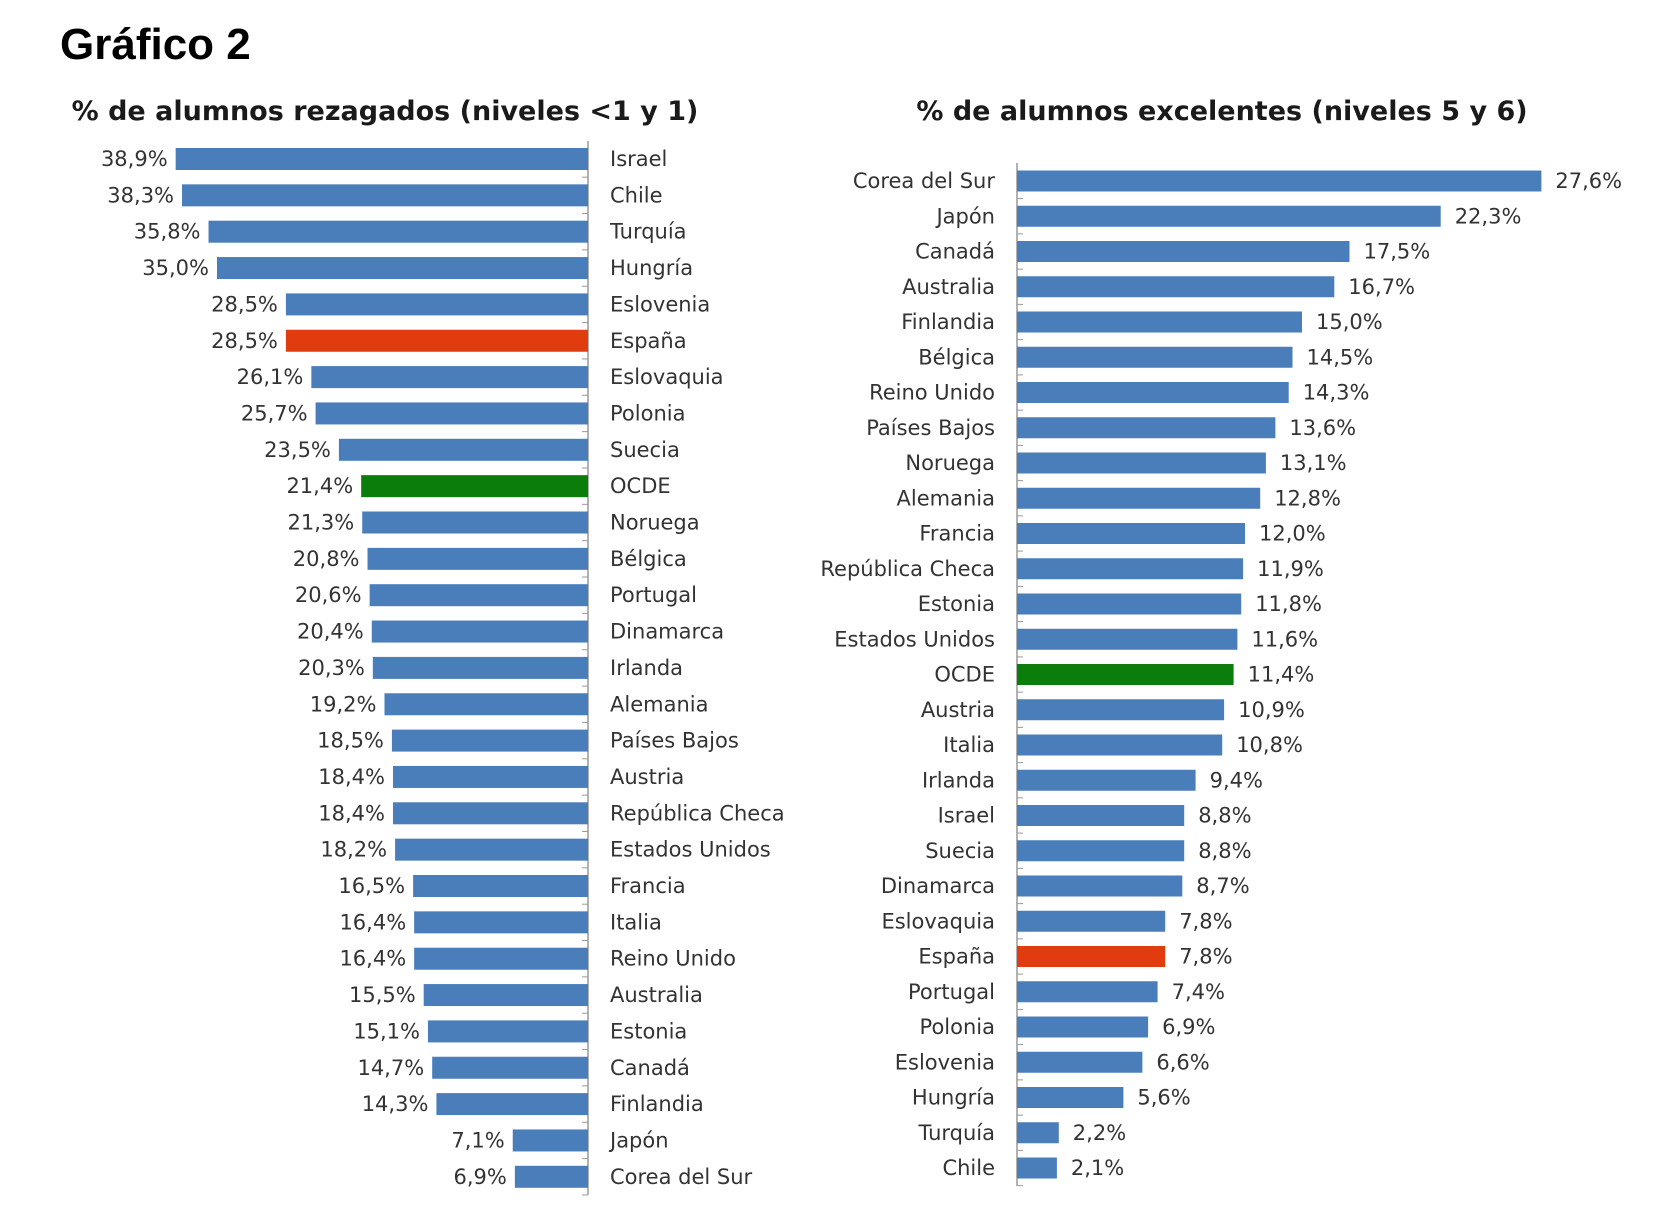 This screenshot has height=1210, width=1654. I want to click on right-bar-canada, so click(1183, 251).